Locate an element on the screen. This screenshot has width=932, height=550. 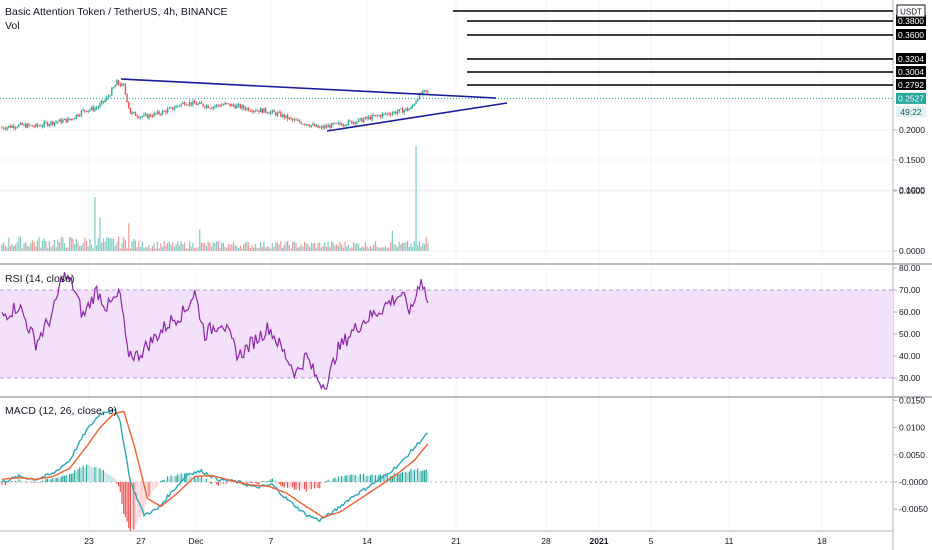
candlestick-series is located at coordinates (215, 105).